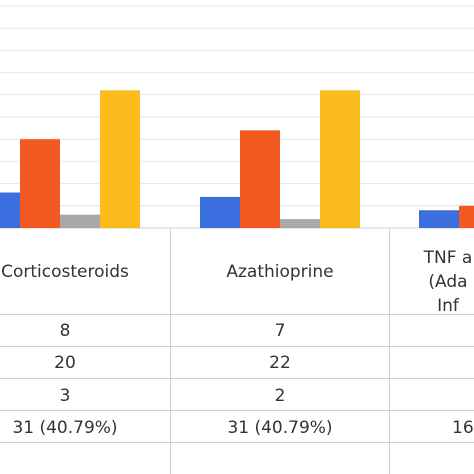  I want to click on category-header-label: Corticosteroids, so click(65, 272).